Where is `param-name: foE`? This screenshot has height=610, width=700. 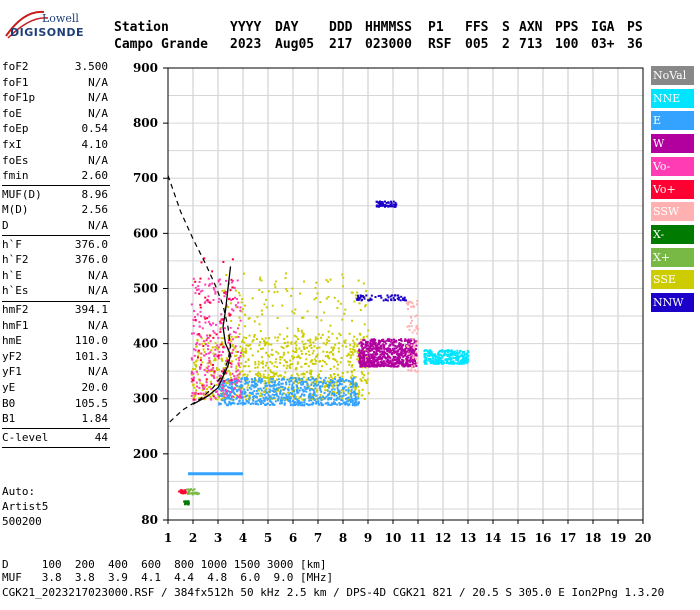 param-name: foE is located at coordinates (12, 113).